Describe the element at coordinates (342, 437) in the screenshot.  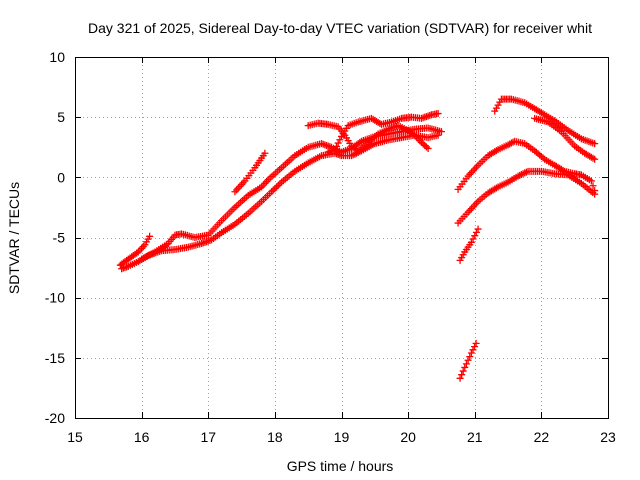
I see `x-tick-label: 19` at that location.